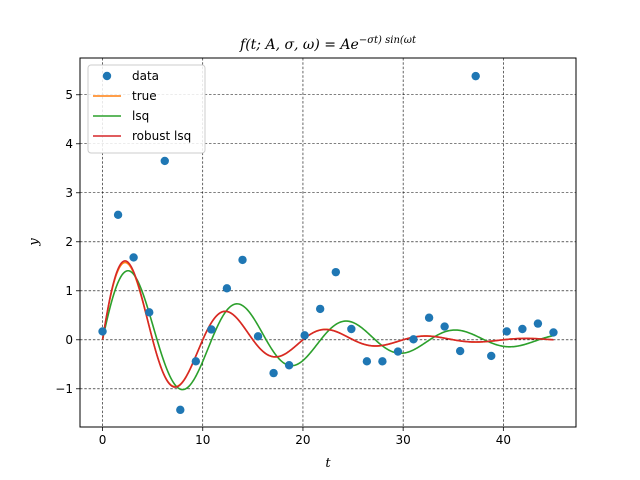 This screenshot has width=640, height=480. I want to click on title-text: f(t; A, σ, ω) = Ae−σt) sin(ωt, so click(328, 44).